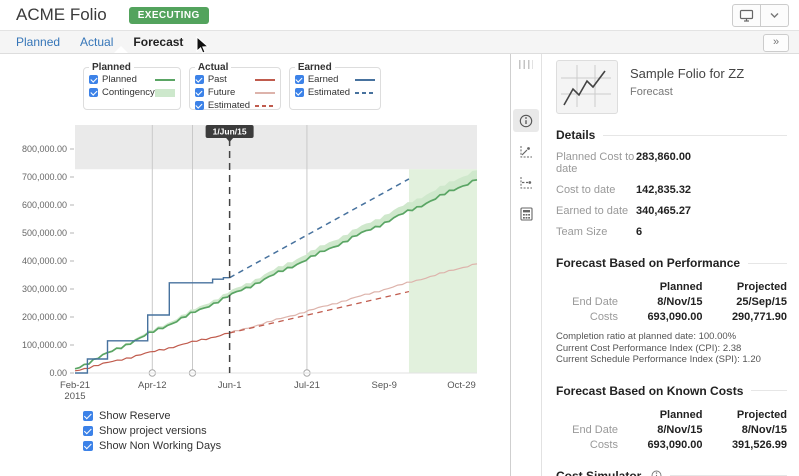  What do you see at coordinates (164, 79) in the screenshot?
I see `planned-line-swatch` at bounding box center [164, 79].